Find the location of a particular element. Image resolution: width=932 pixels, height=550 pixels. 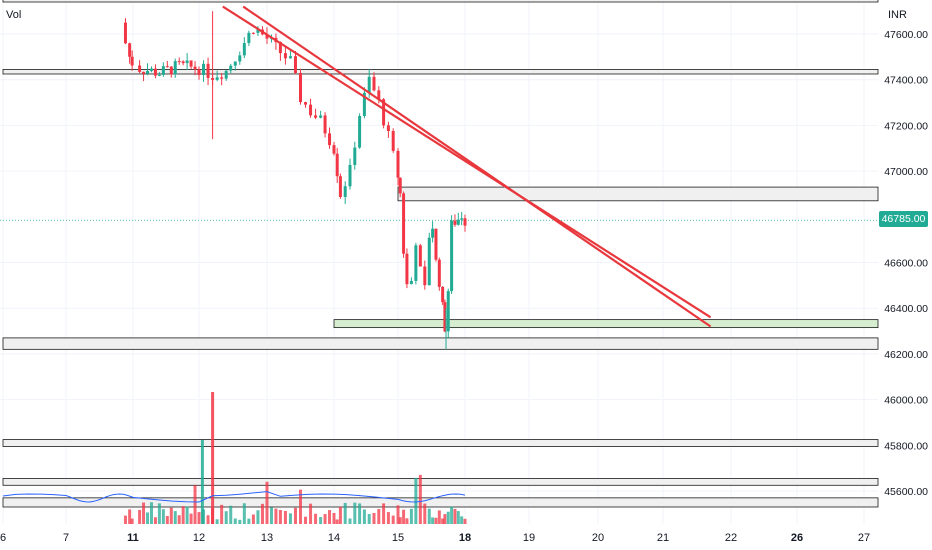

x-tick-label: 11 is located at coordinates (133, 538).